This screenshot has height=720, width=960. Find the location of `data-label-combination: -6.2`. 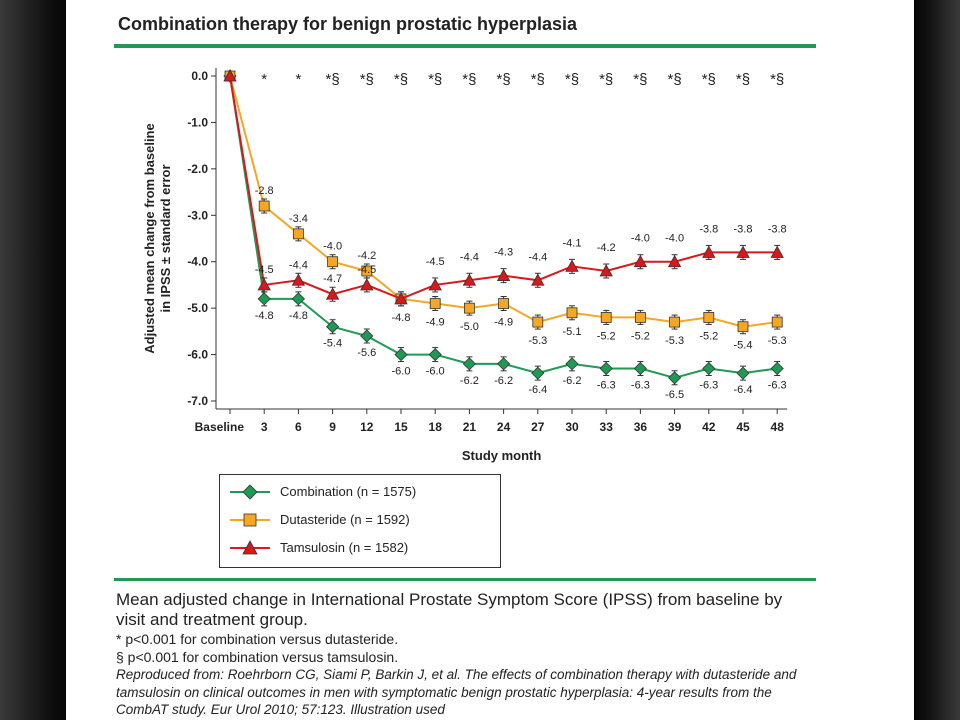

data-label-combination: -6.2 is located at coordinates (503, 381).